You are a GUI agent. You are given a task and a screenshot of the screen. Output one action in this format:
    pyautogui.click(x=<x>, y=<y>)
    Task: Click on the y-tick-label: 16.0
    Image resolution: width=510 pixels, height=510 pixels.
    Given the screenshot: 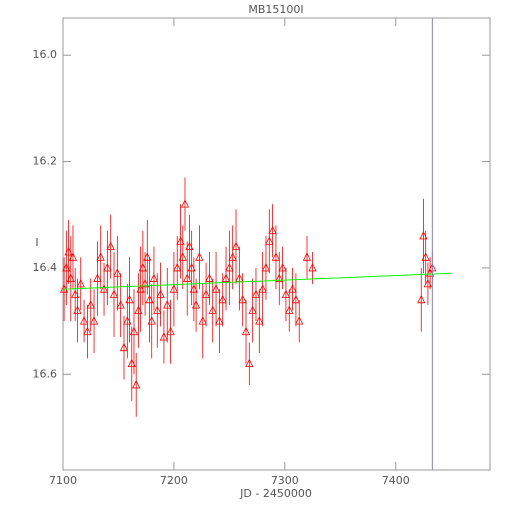 What is the action you would take?
    pyautogui.click(x=45, y=54)
    